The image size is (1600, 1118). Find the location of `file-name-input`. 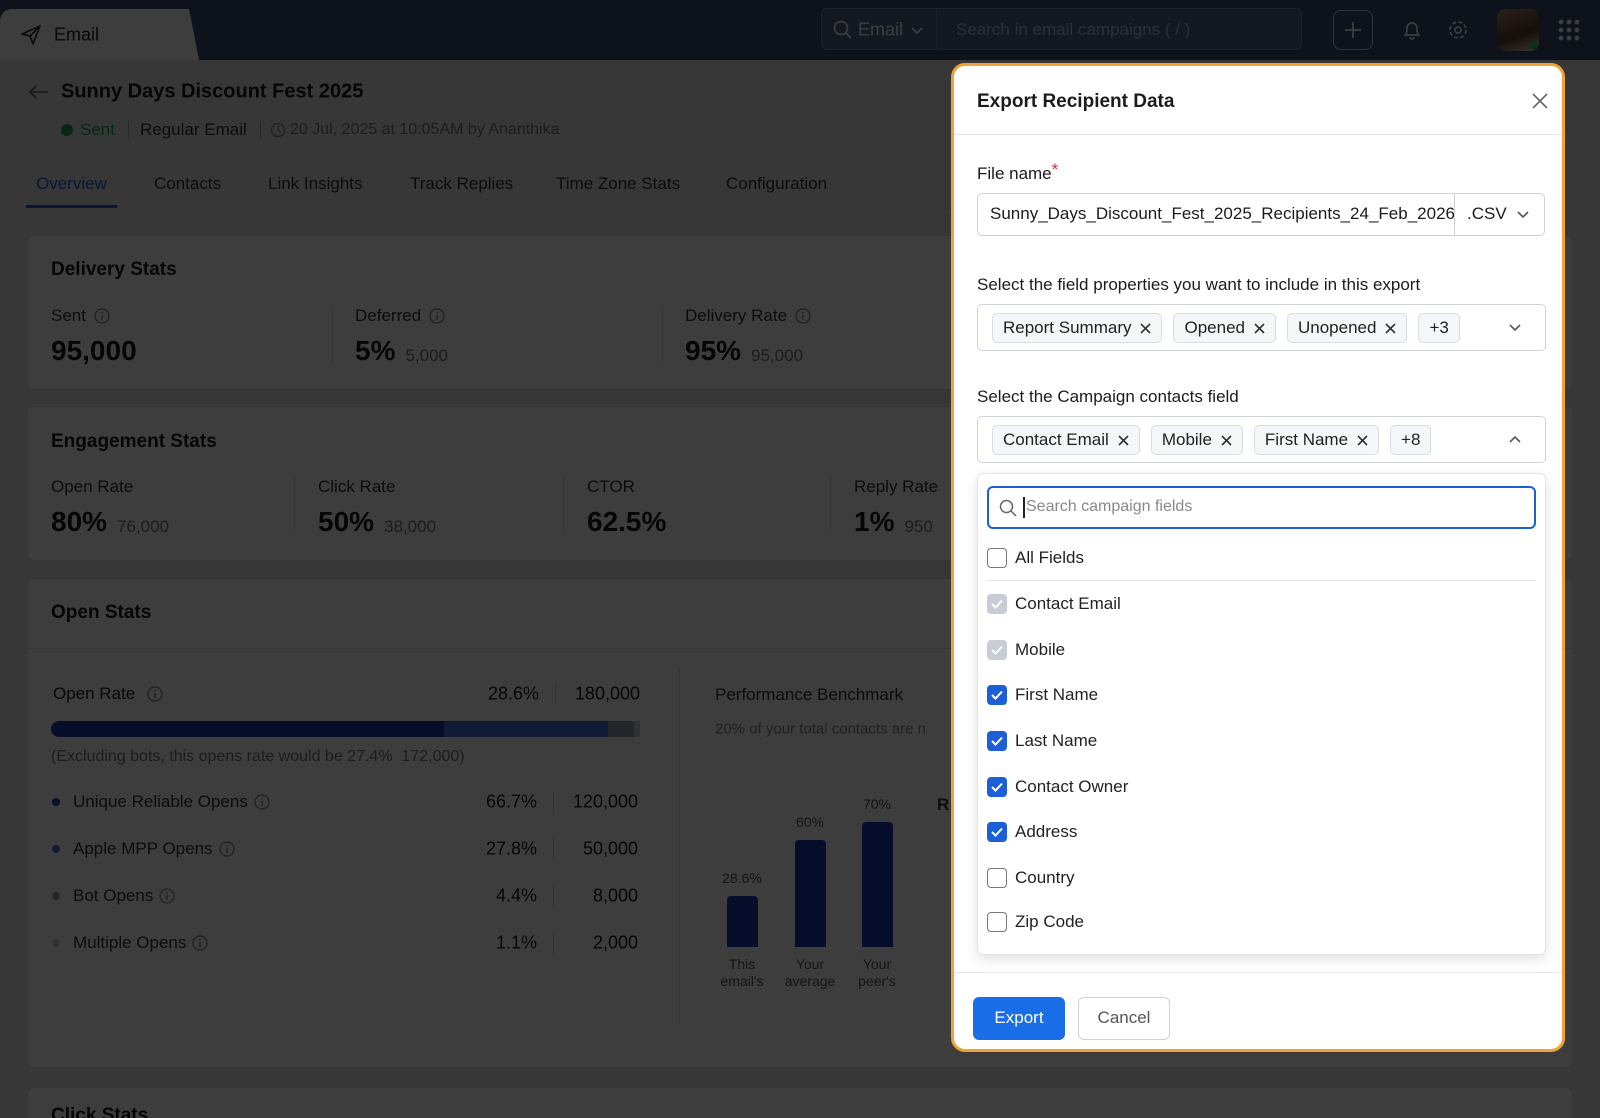

file-name-input is located at coordinates (1261, 214).